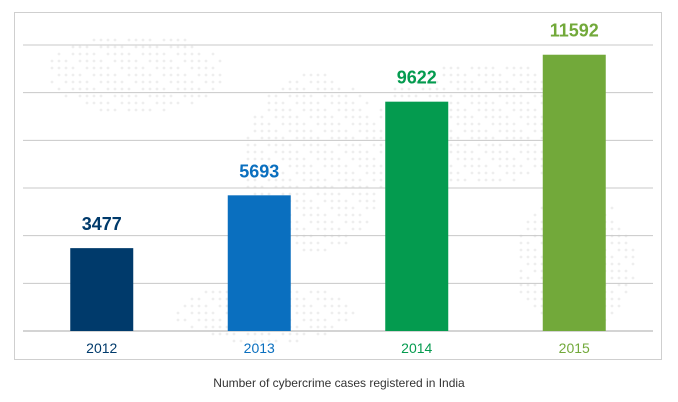  I want to click on bar-2013, so click(259, 263).